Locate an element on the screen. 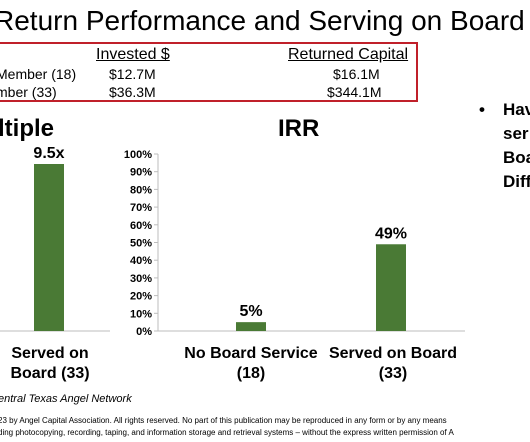  table-row-label: mber (33) is located at coordinates (28, 92).